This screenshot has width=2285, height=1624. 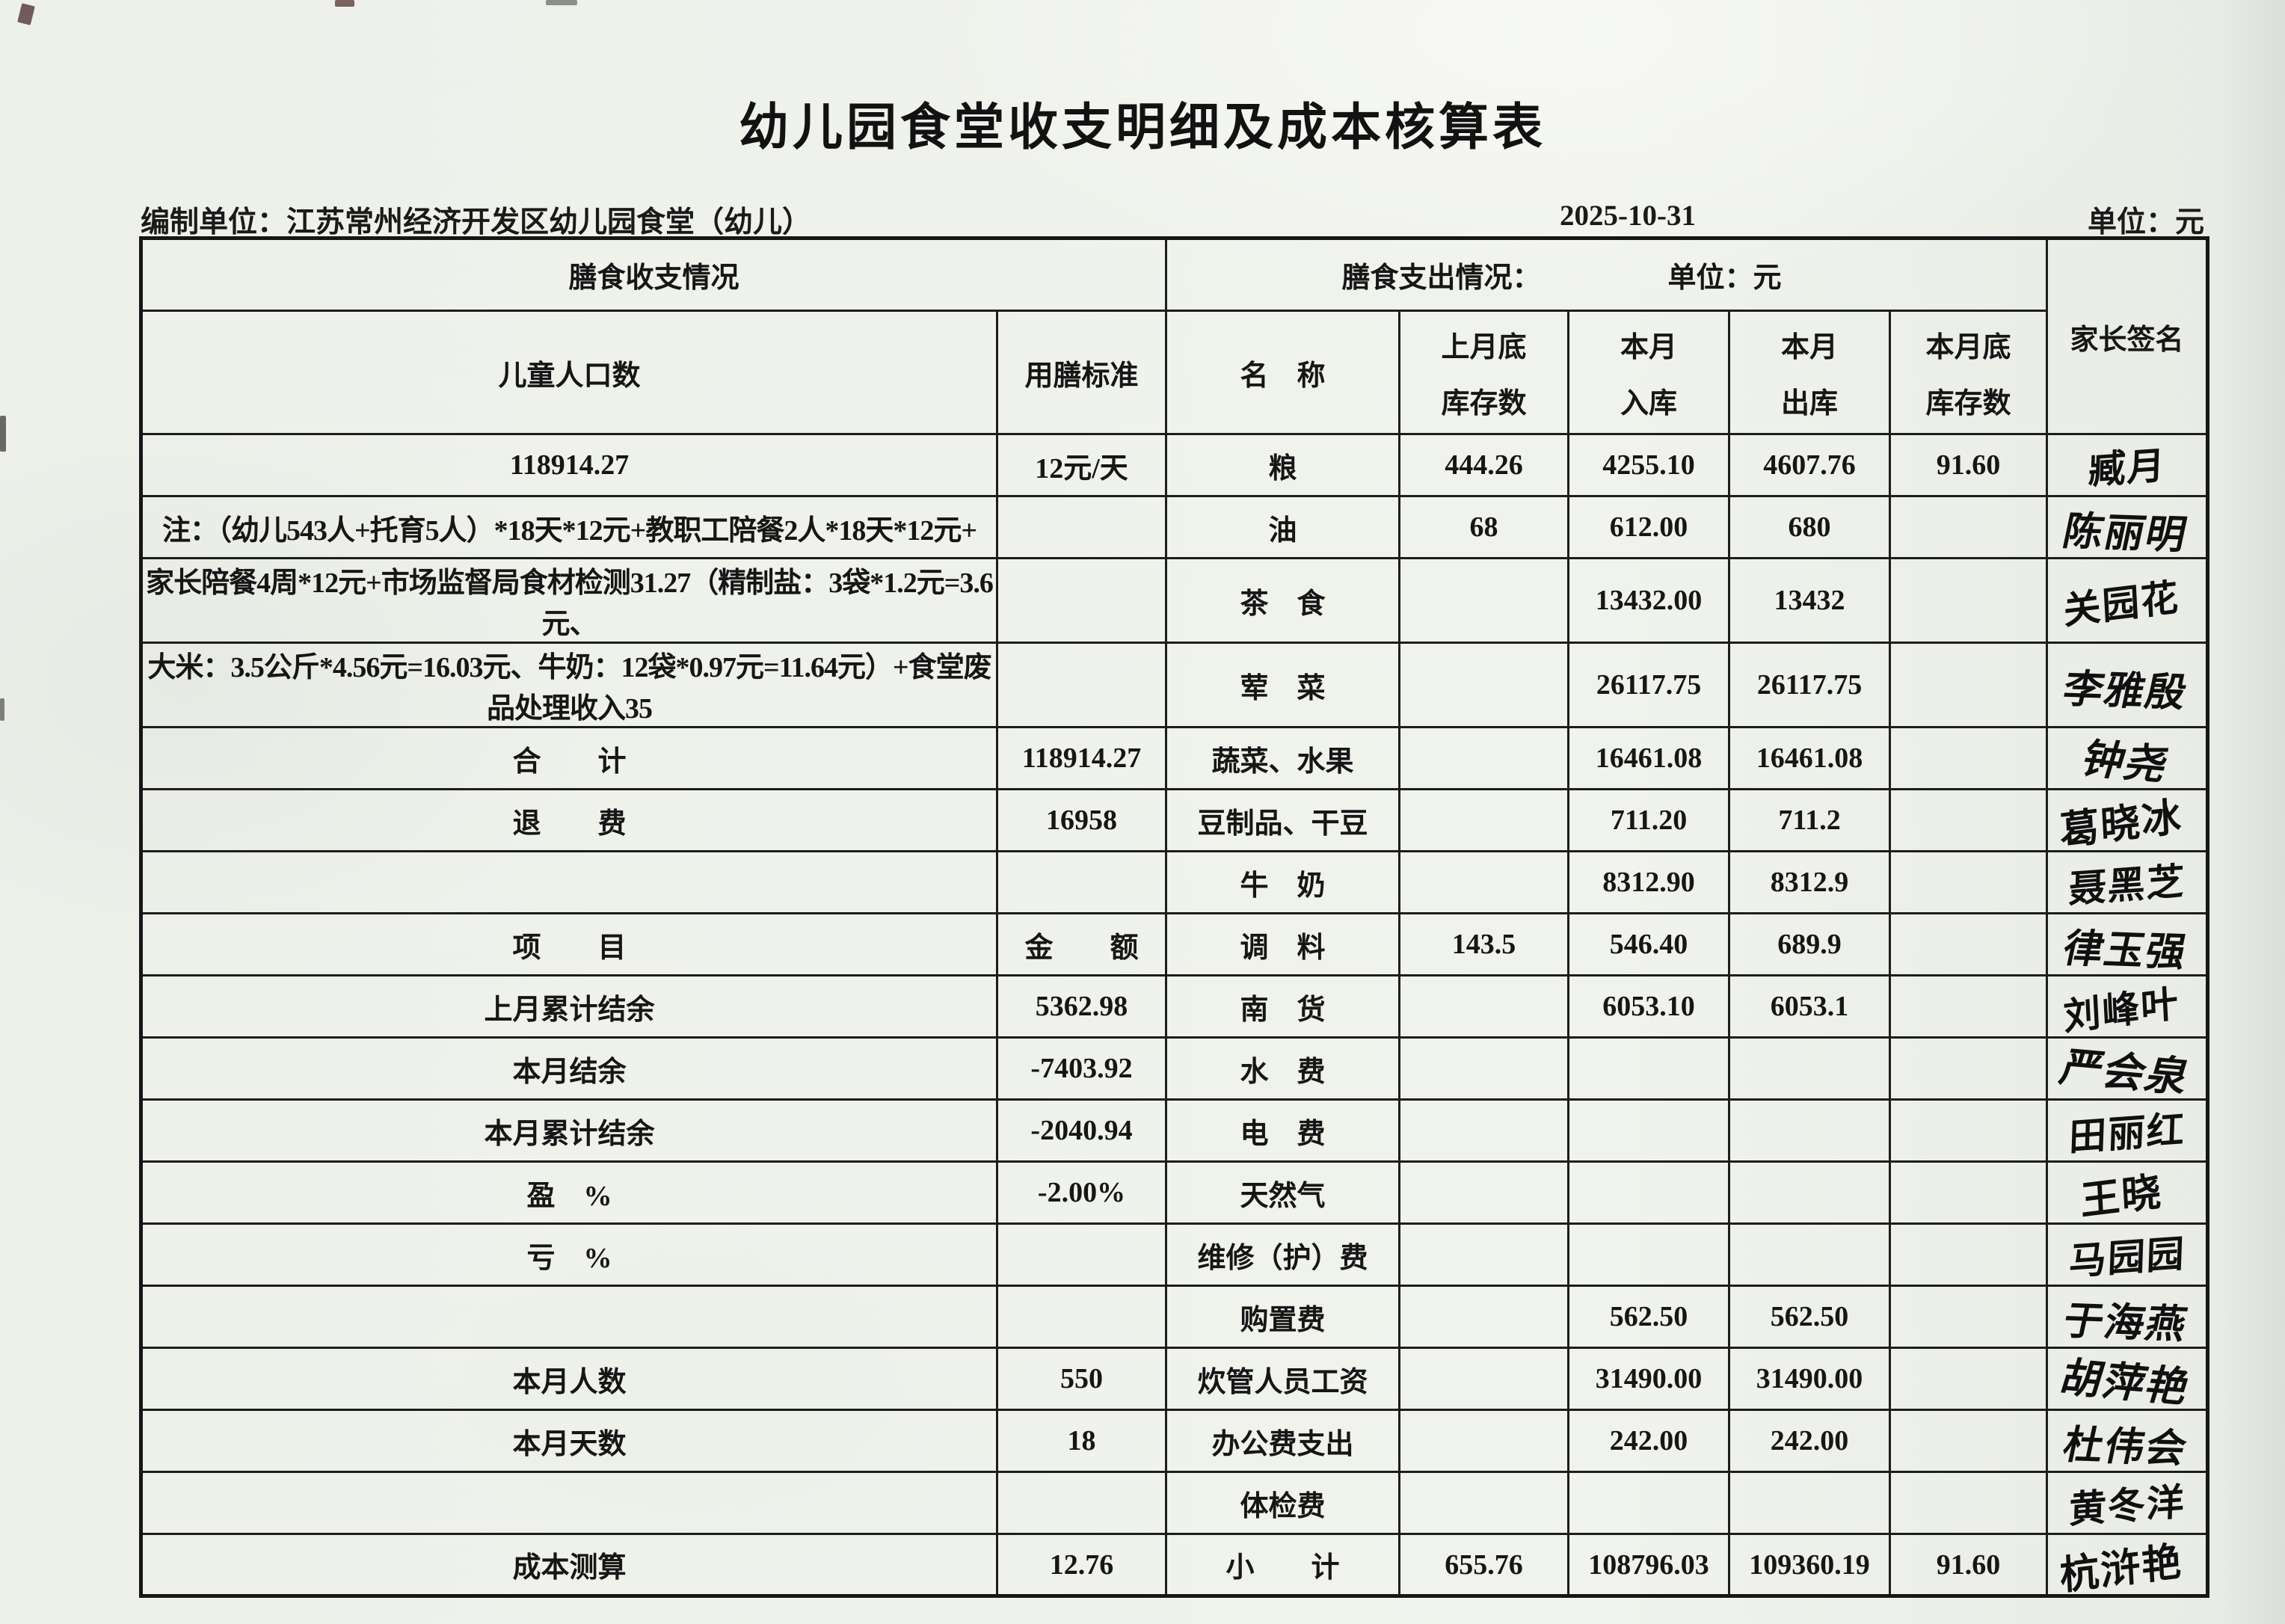 What do you see at coordinates (1810, 685) in the screenshot?
I see `cell-month-out: 26117.75` at bounding box center [1810, 685].